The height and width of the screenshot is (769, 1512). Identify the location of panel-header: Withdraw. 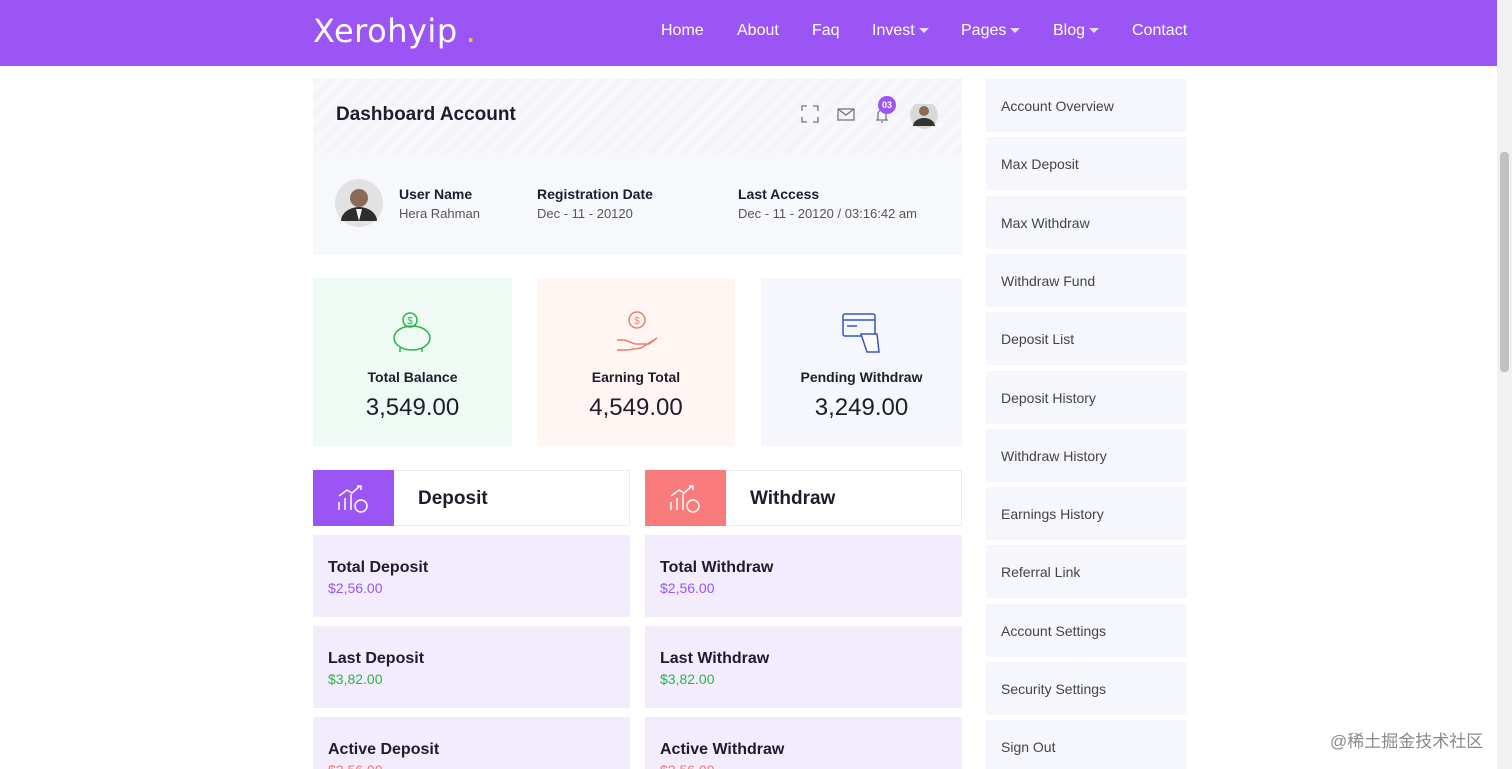
(803, 498).